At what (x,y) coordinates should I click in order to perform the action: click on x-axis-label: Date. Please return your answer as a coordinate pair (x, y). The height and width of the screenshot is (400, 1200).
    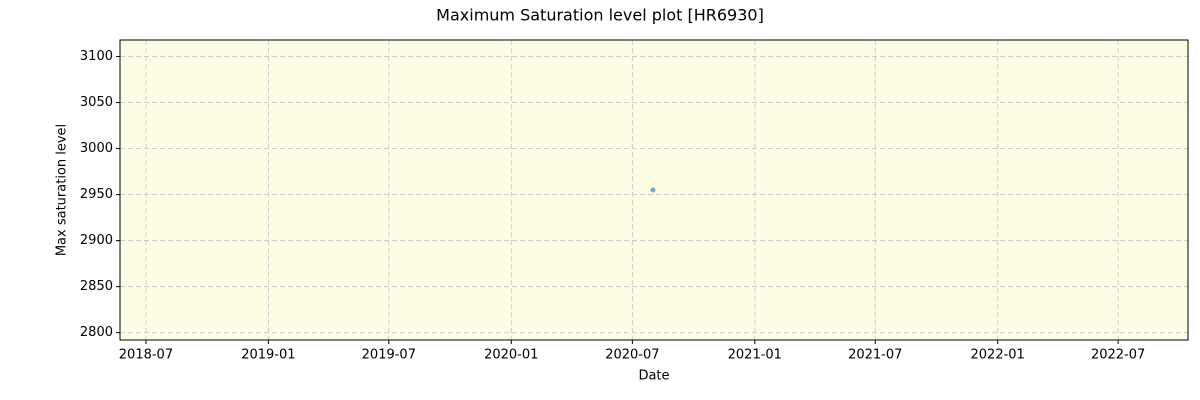
    Looking at the image, I should click on (653, 376).